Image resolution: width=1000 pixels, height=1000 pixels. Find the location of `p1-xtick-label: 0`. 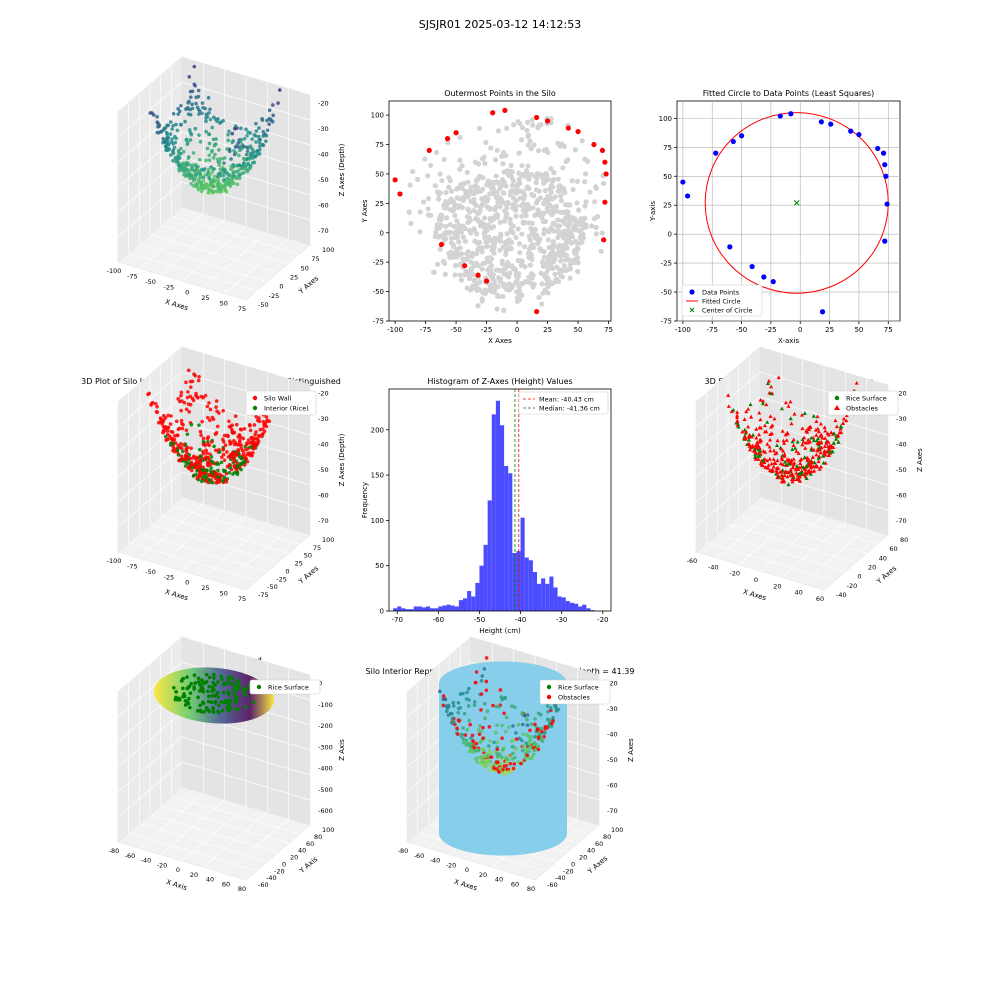

p1-xtick-label: 0 is located at coordinates (187, 293).